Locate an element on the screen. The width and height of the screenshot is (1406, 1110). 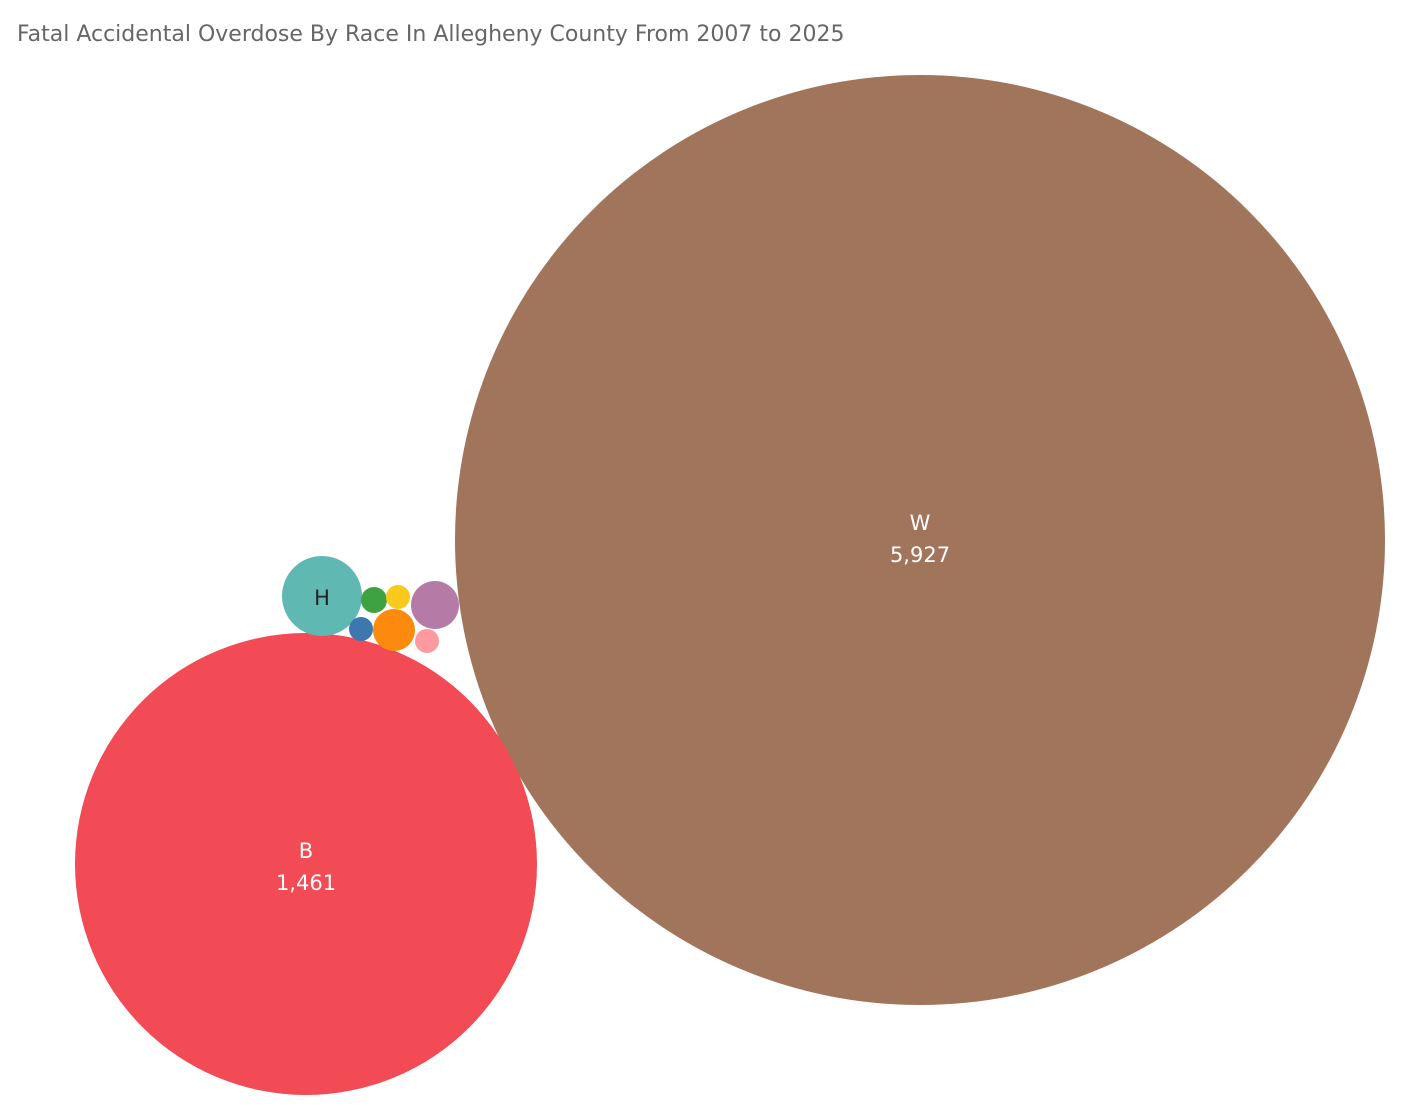
bubble-h is located at coordinates (322, 596).